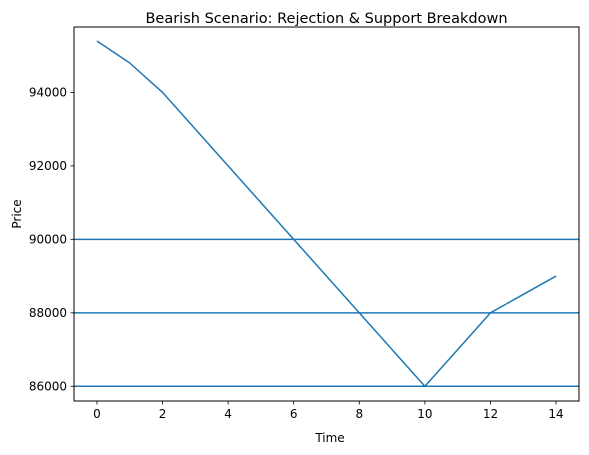 This screenshot has height=455, width=589. I want to click on x-tick-label: 6, so click(294, 414).